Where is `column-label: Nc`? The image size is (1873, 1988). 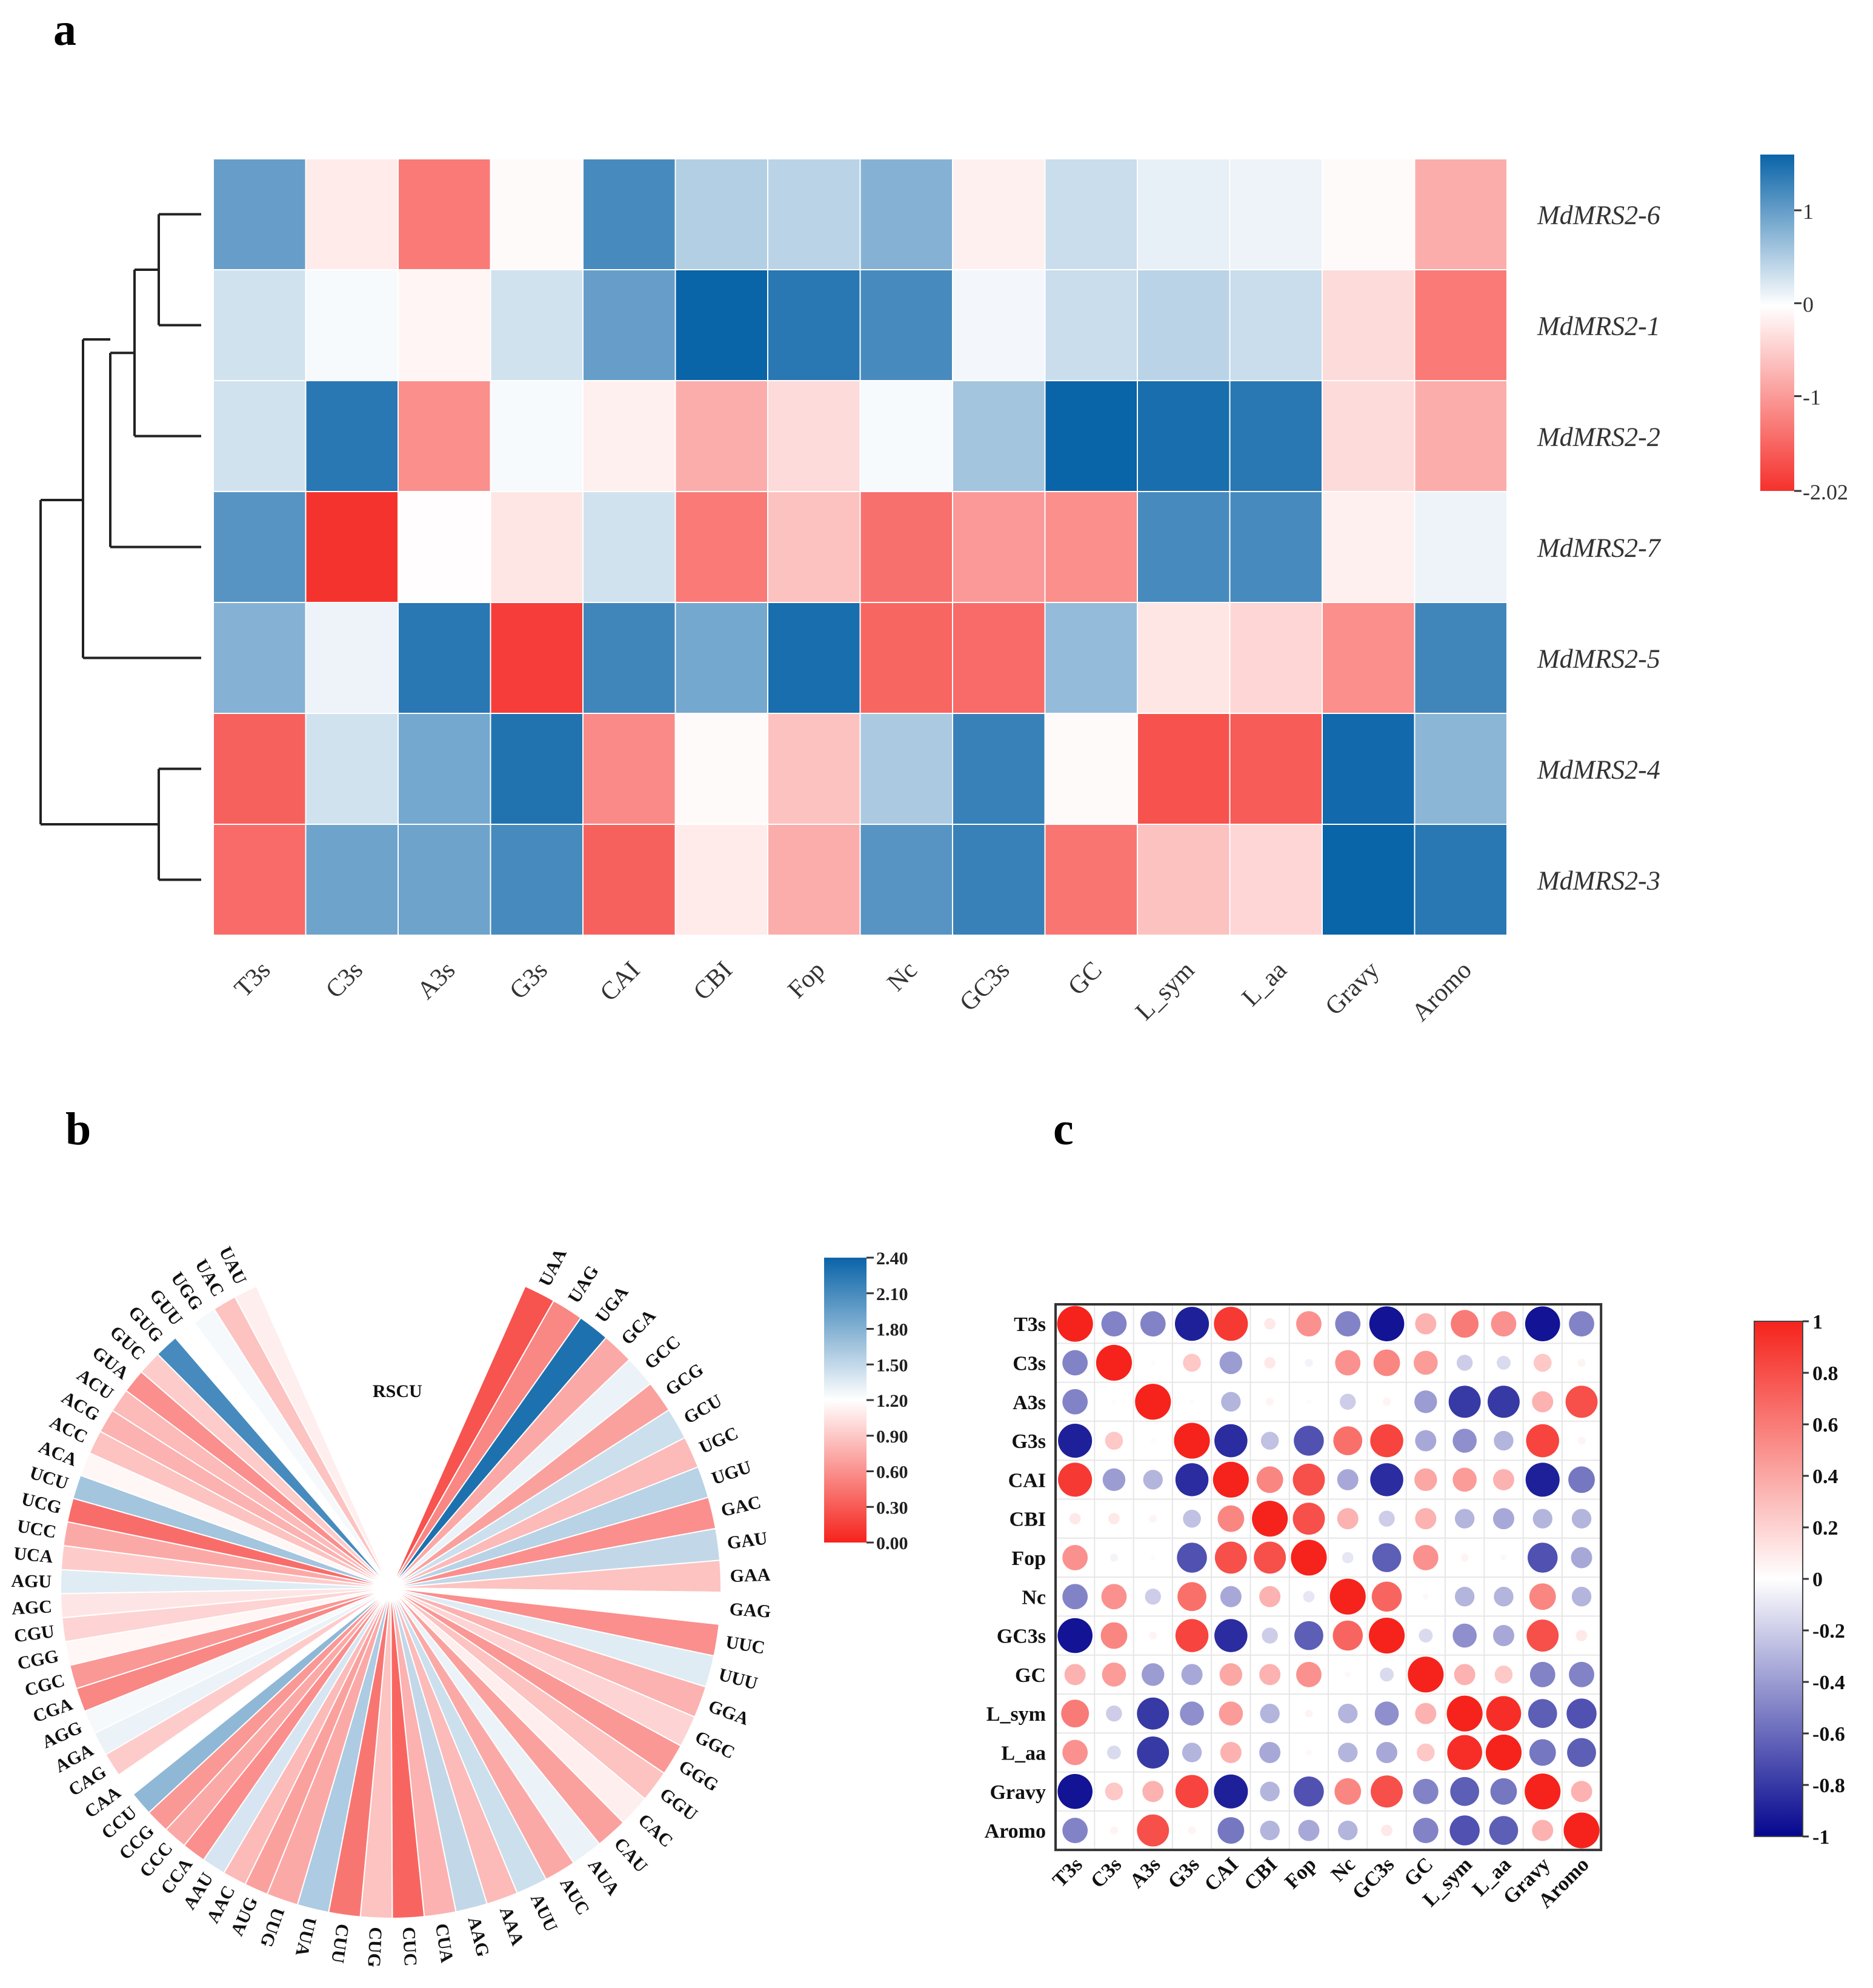
column-label: Nc is located at coordinates (902, 976).